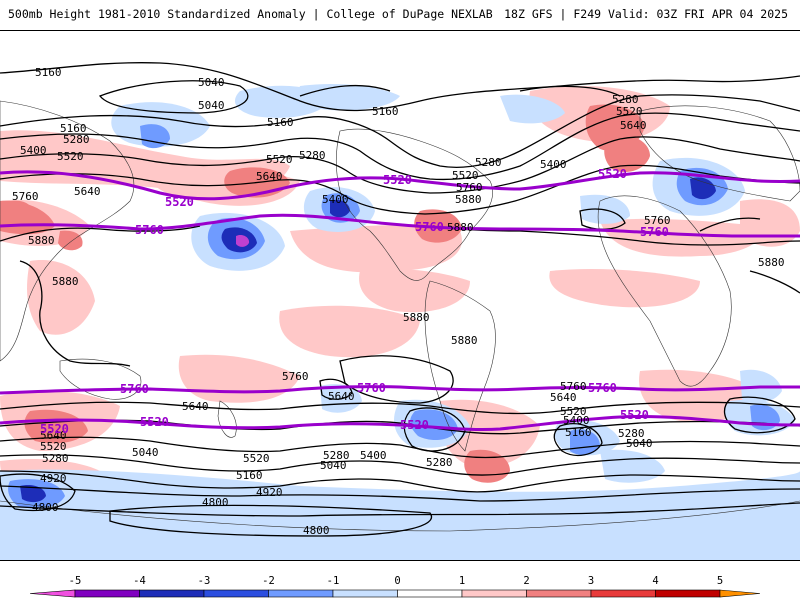 Image resolution: width=800 pixels, height=604 pixels. What do you see at coordinates (333, 581) in the screenshot?
I see `colorbar-tick-label: -1` at bounding box center [333, 581].